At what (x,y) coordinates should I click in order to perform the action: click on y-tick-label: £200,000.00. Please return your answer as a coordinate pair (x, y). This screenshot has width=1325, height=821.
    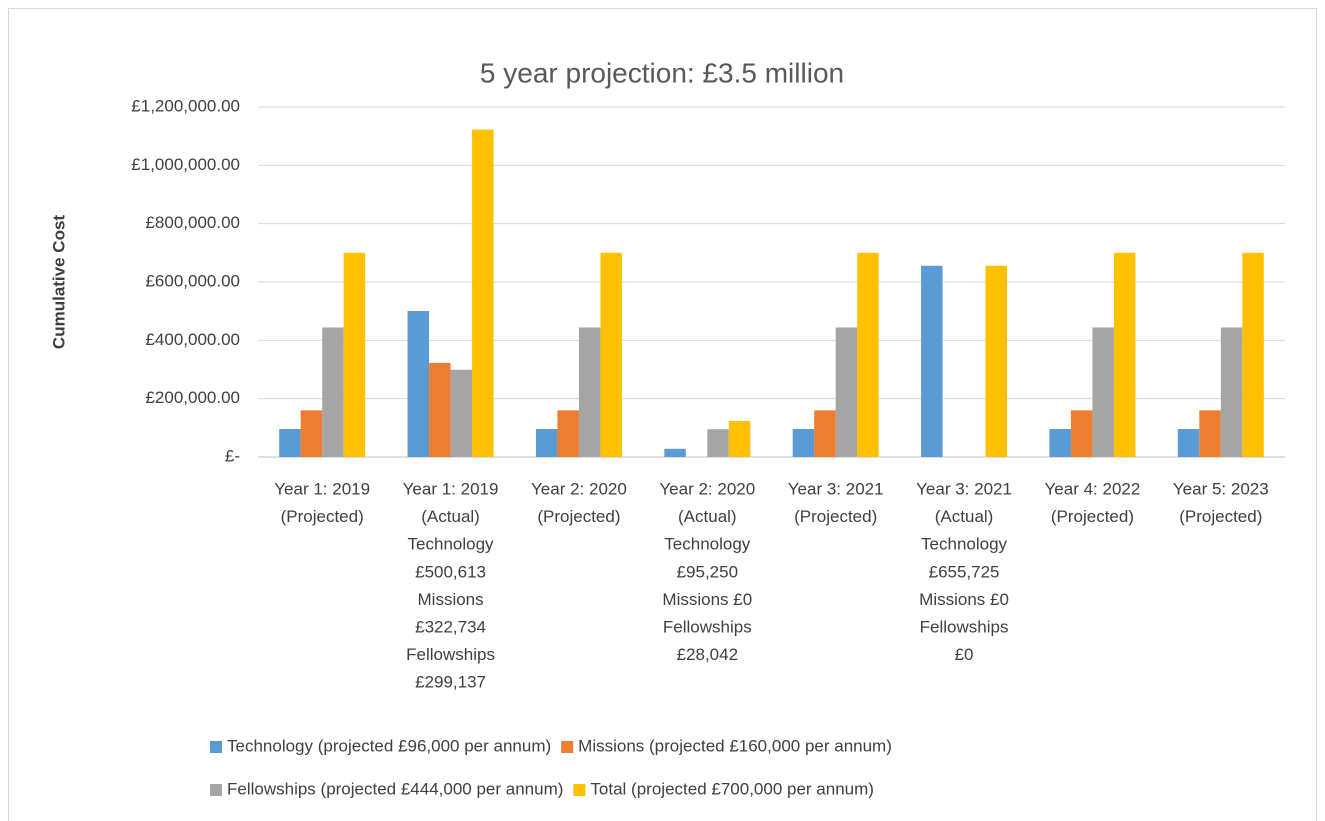
    Looking at the image, I should click on (192, 397).